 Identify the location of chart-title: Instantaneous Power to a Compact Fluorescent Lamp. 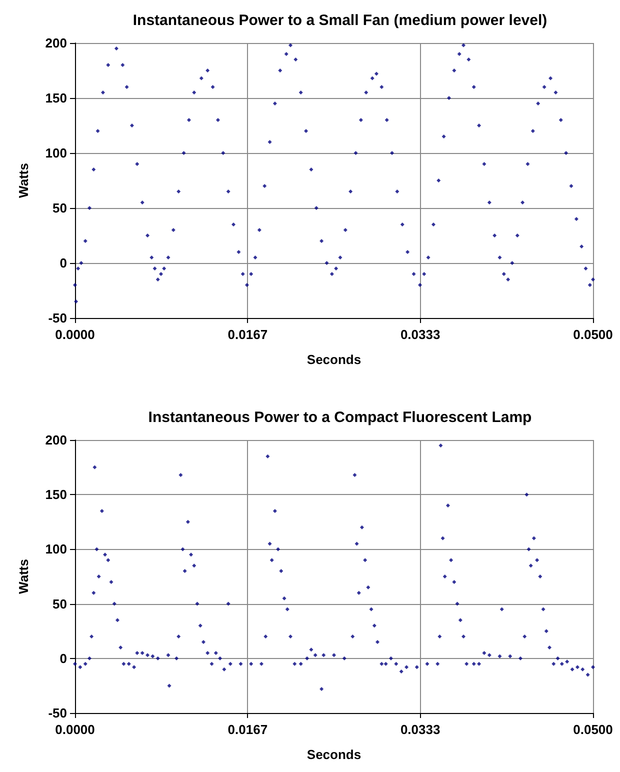
(340, 417).